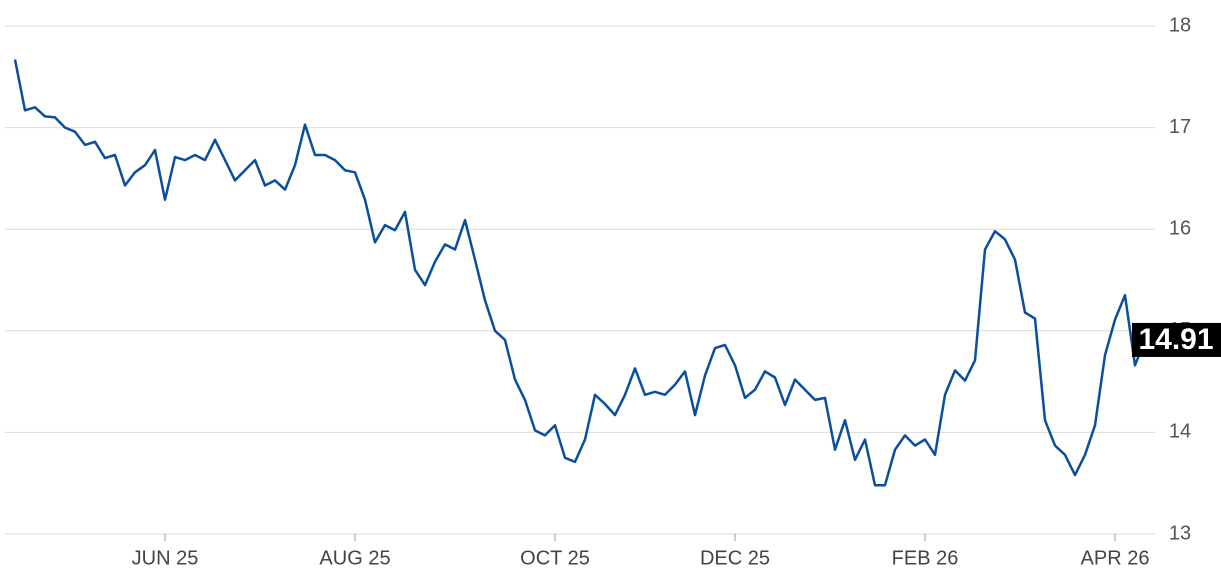  Describe the element at coordinates (1180, 228) in the screenshot. I see `y-tick-label: 16` at that location.